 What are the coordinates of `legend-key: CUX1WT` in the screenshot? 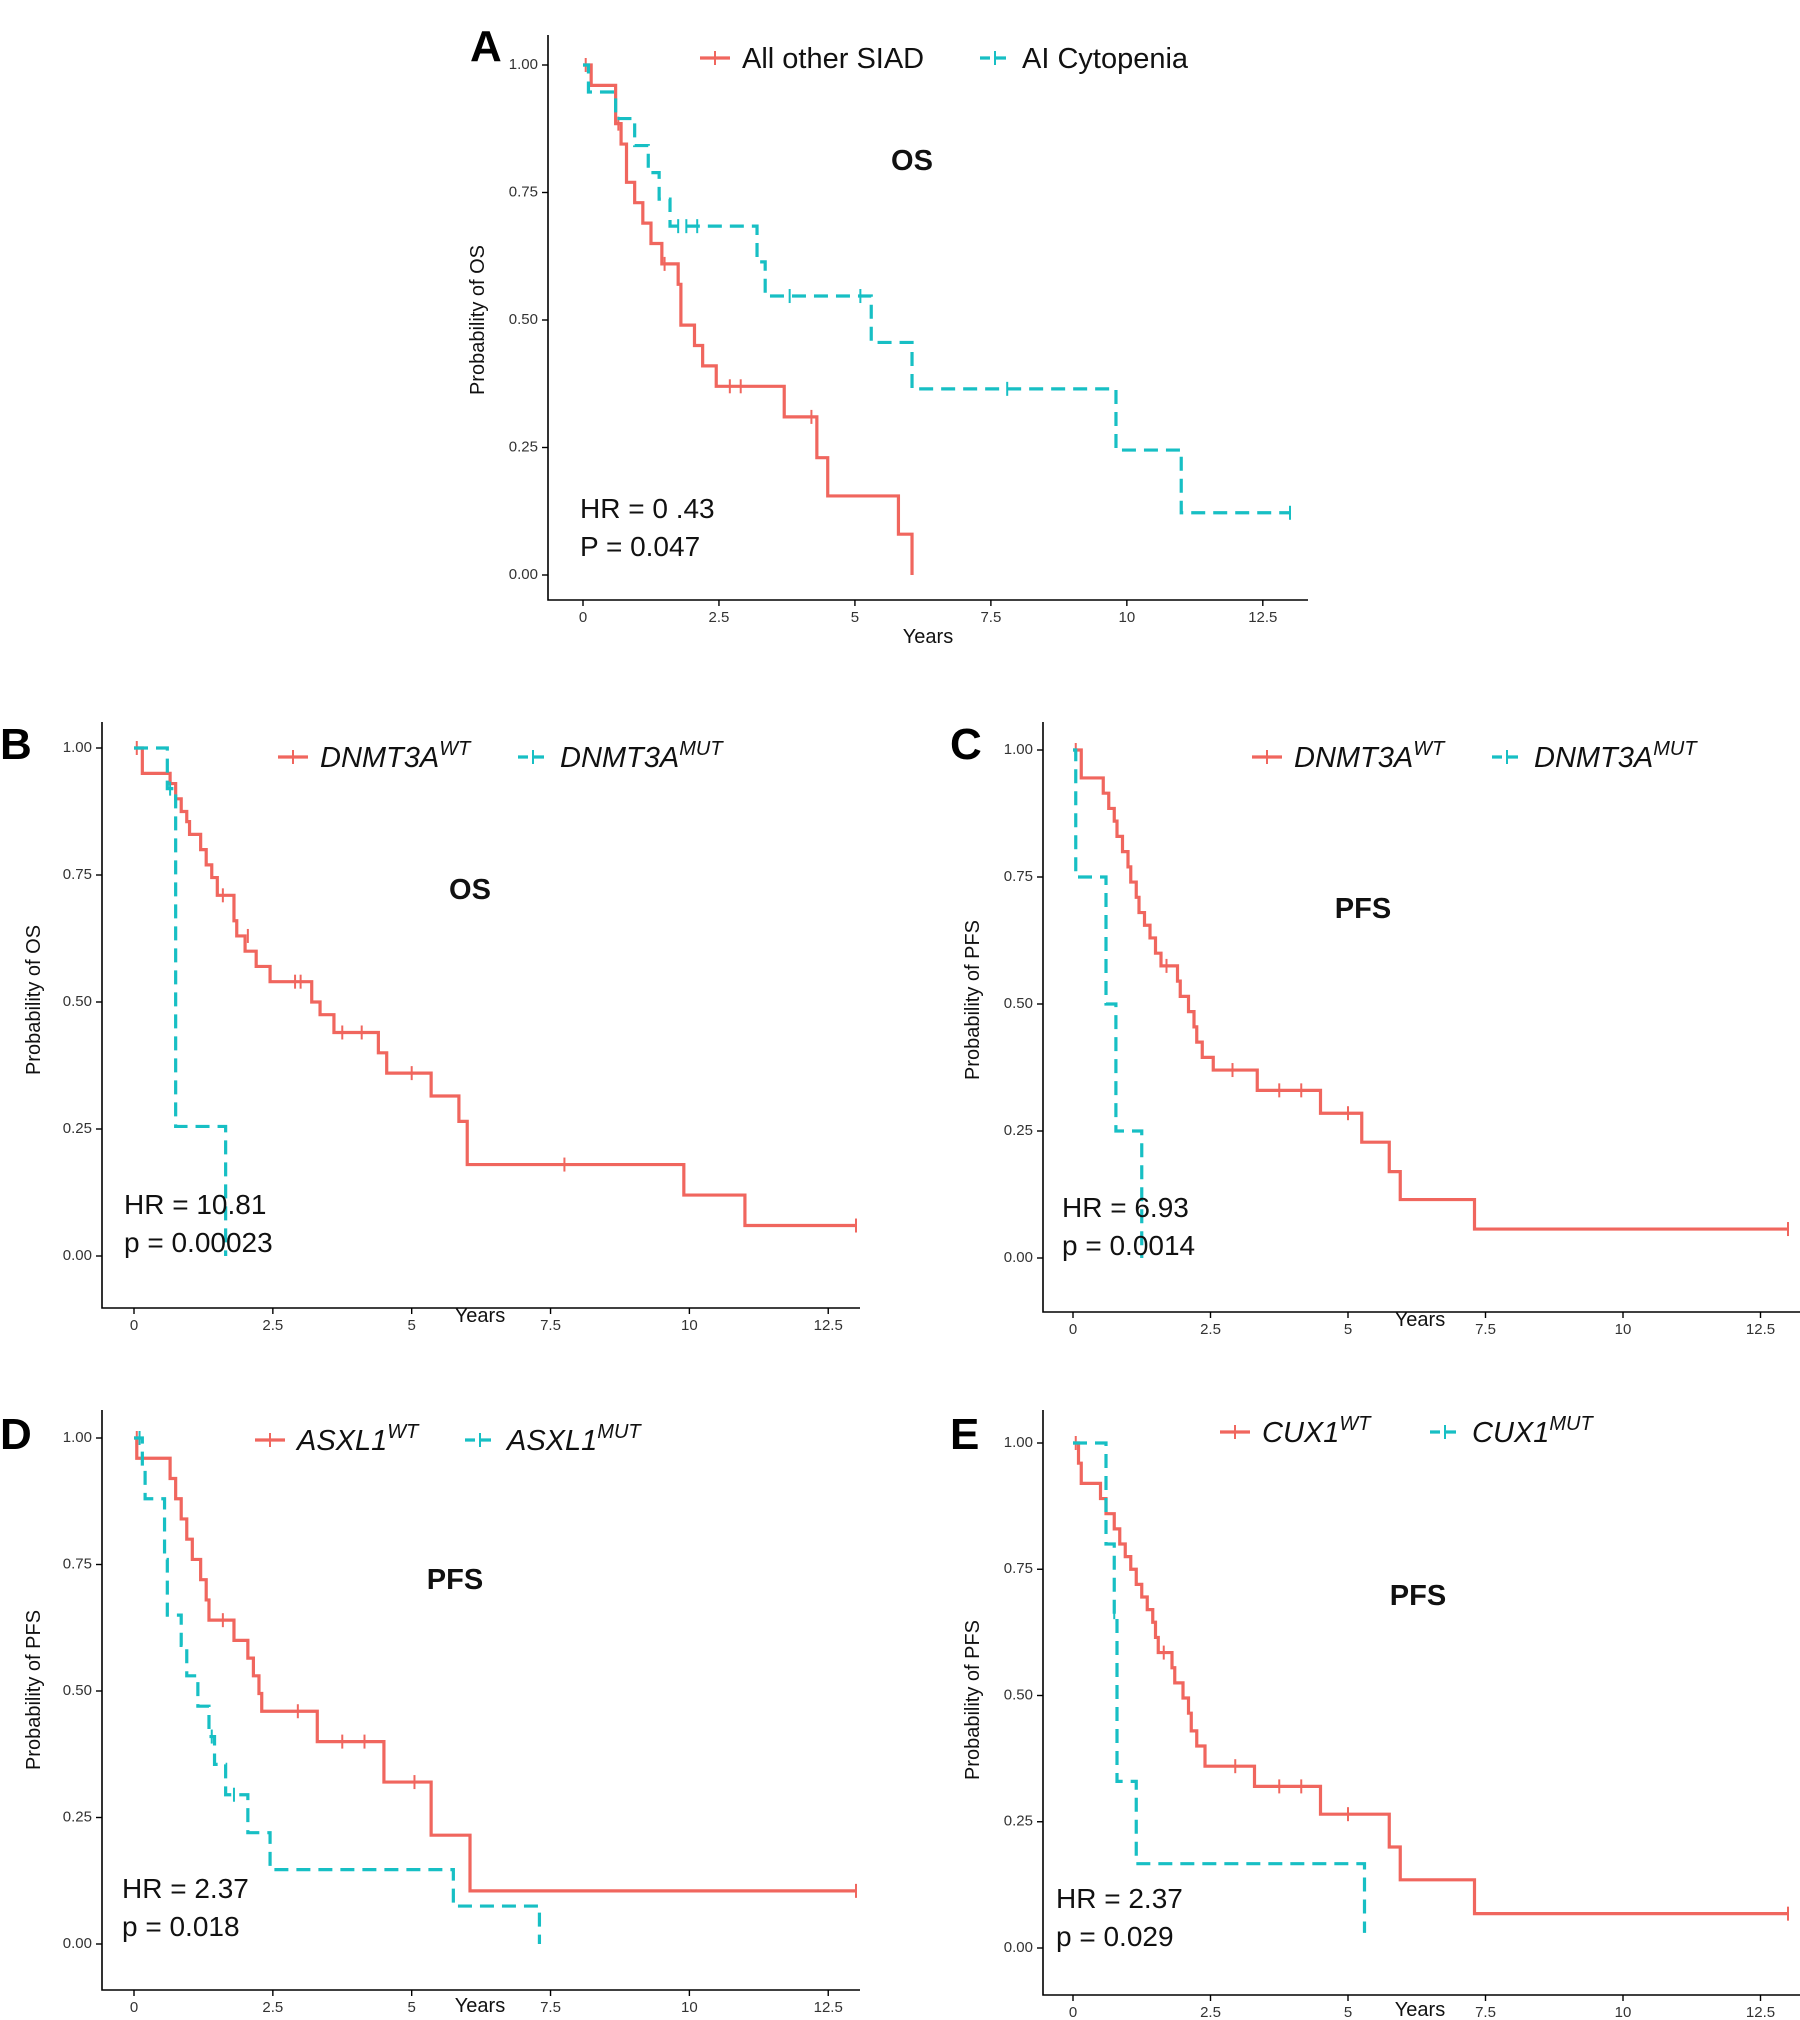 It's located at (1296, 1431).